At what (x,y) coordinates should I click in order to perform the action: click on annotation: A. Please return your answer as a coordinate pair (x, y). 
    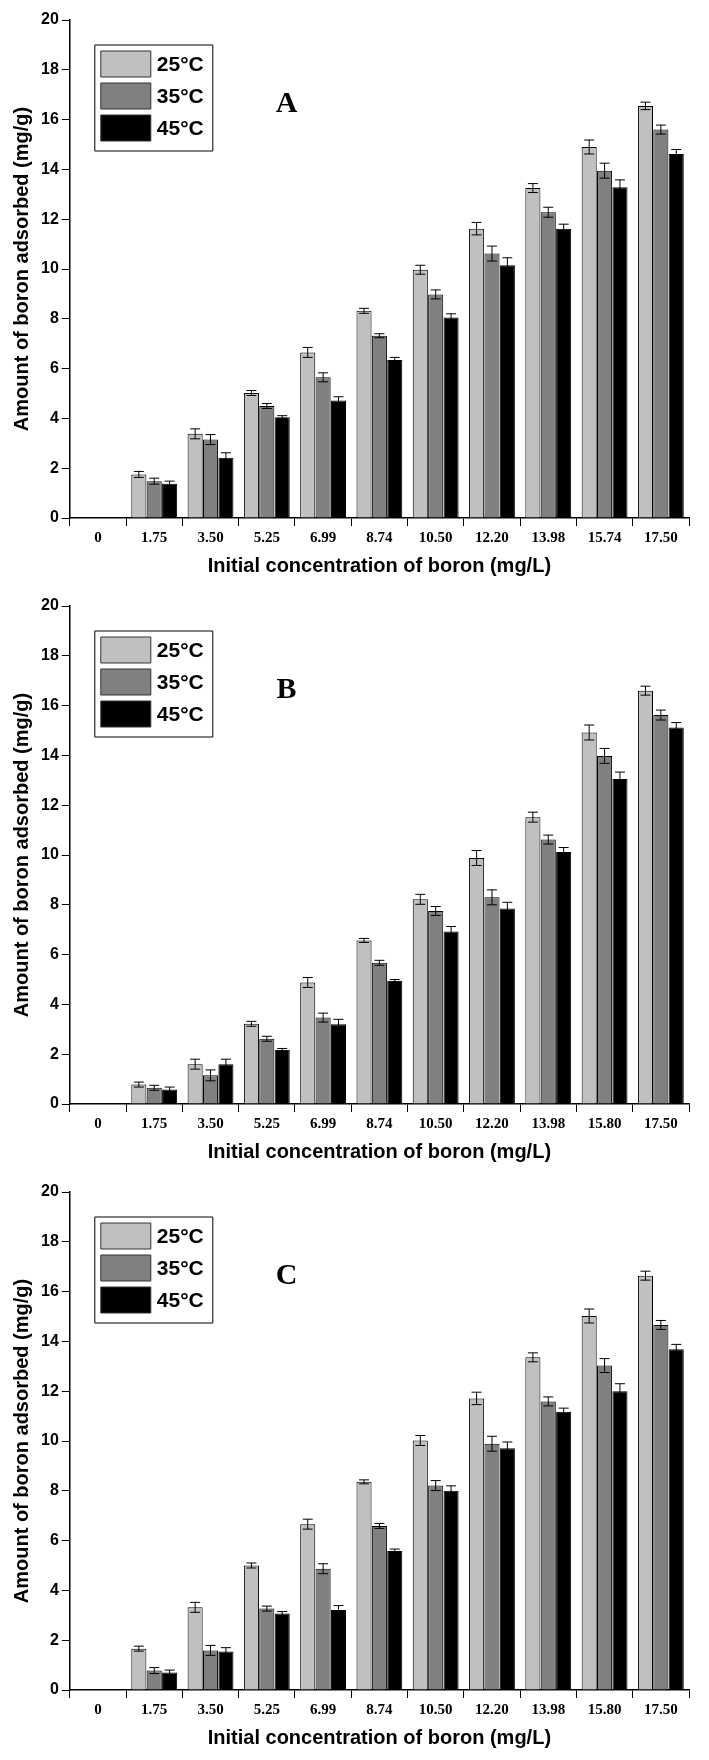
    Looking at the image, I should click on (286, 102).